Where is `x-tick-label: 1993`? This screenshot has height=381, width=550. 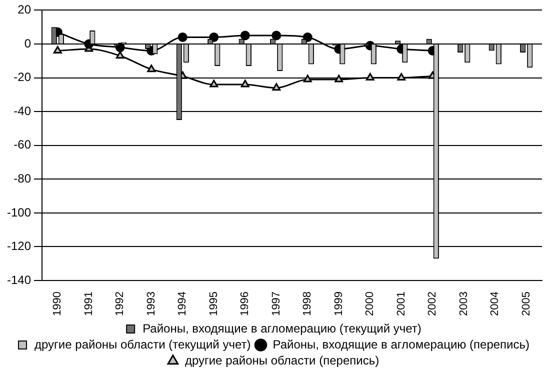
x-tick-label: 1993 is located at coordinates (151, 304).